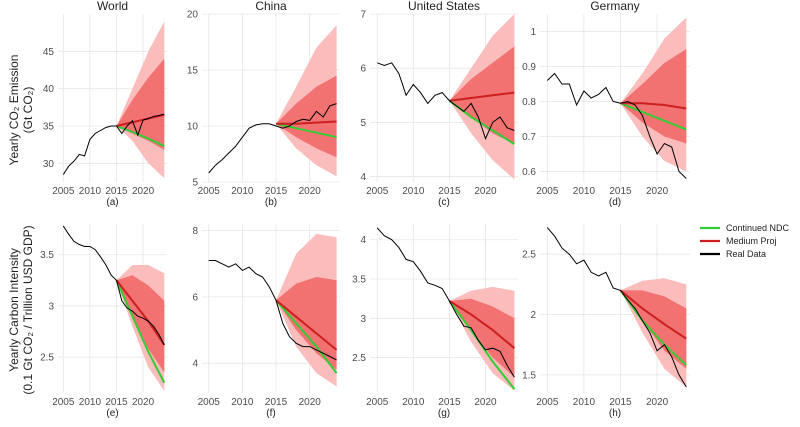  What do you see at coordinates (112, 202) in the screenshot?
I see `panel-letter: (a)` at bounding box center [112, 202].